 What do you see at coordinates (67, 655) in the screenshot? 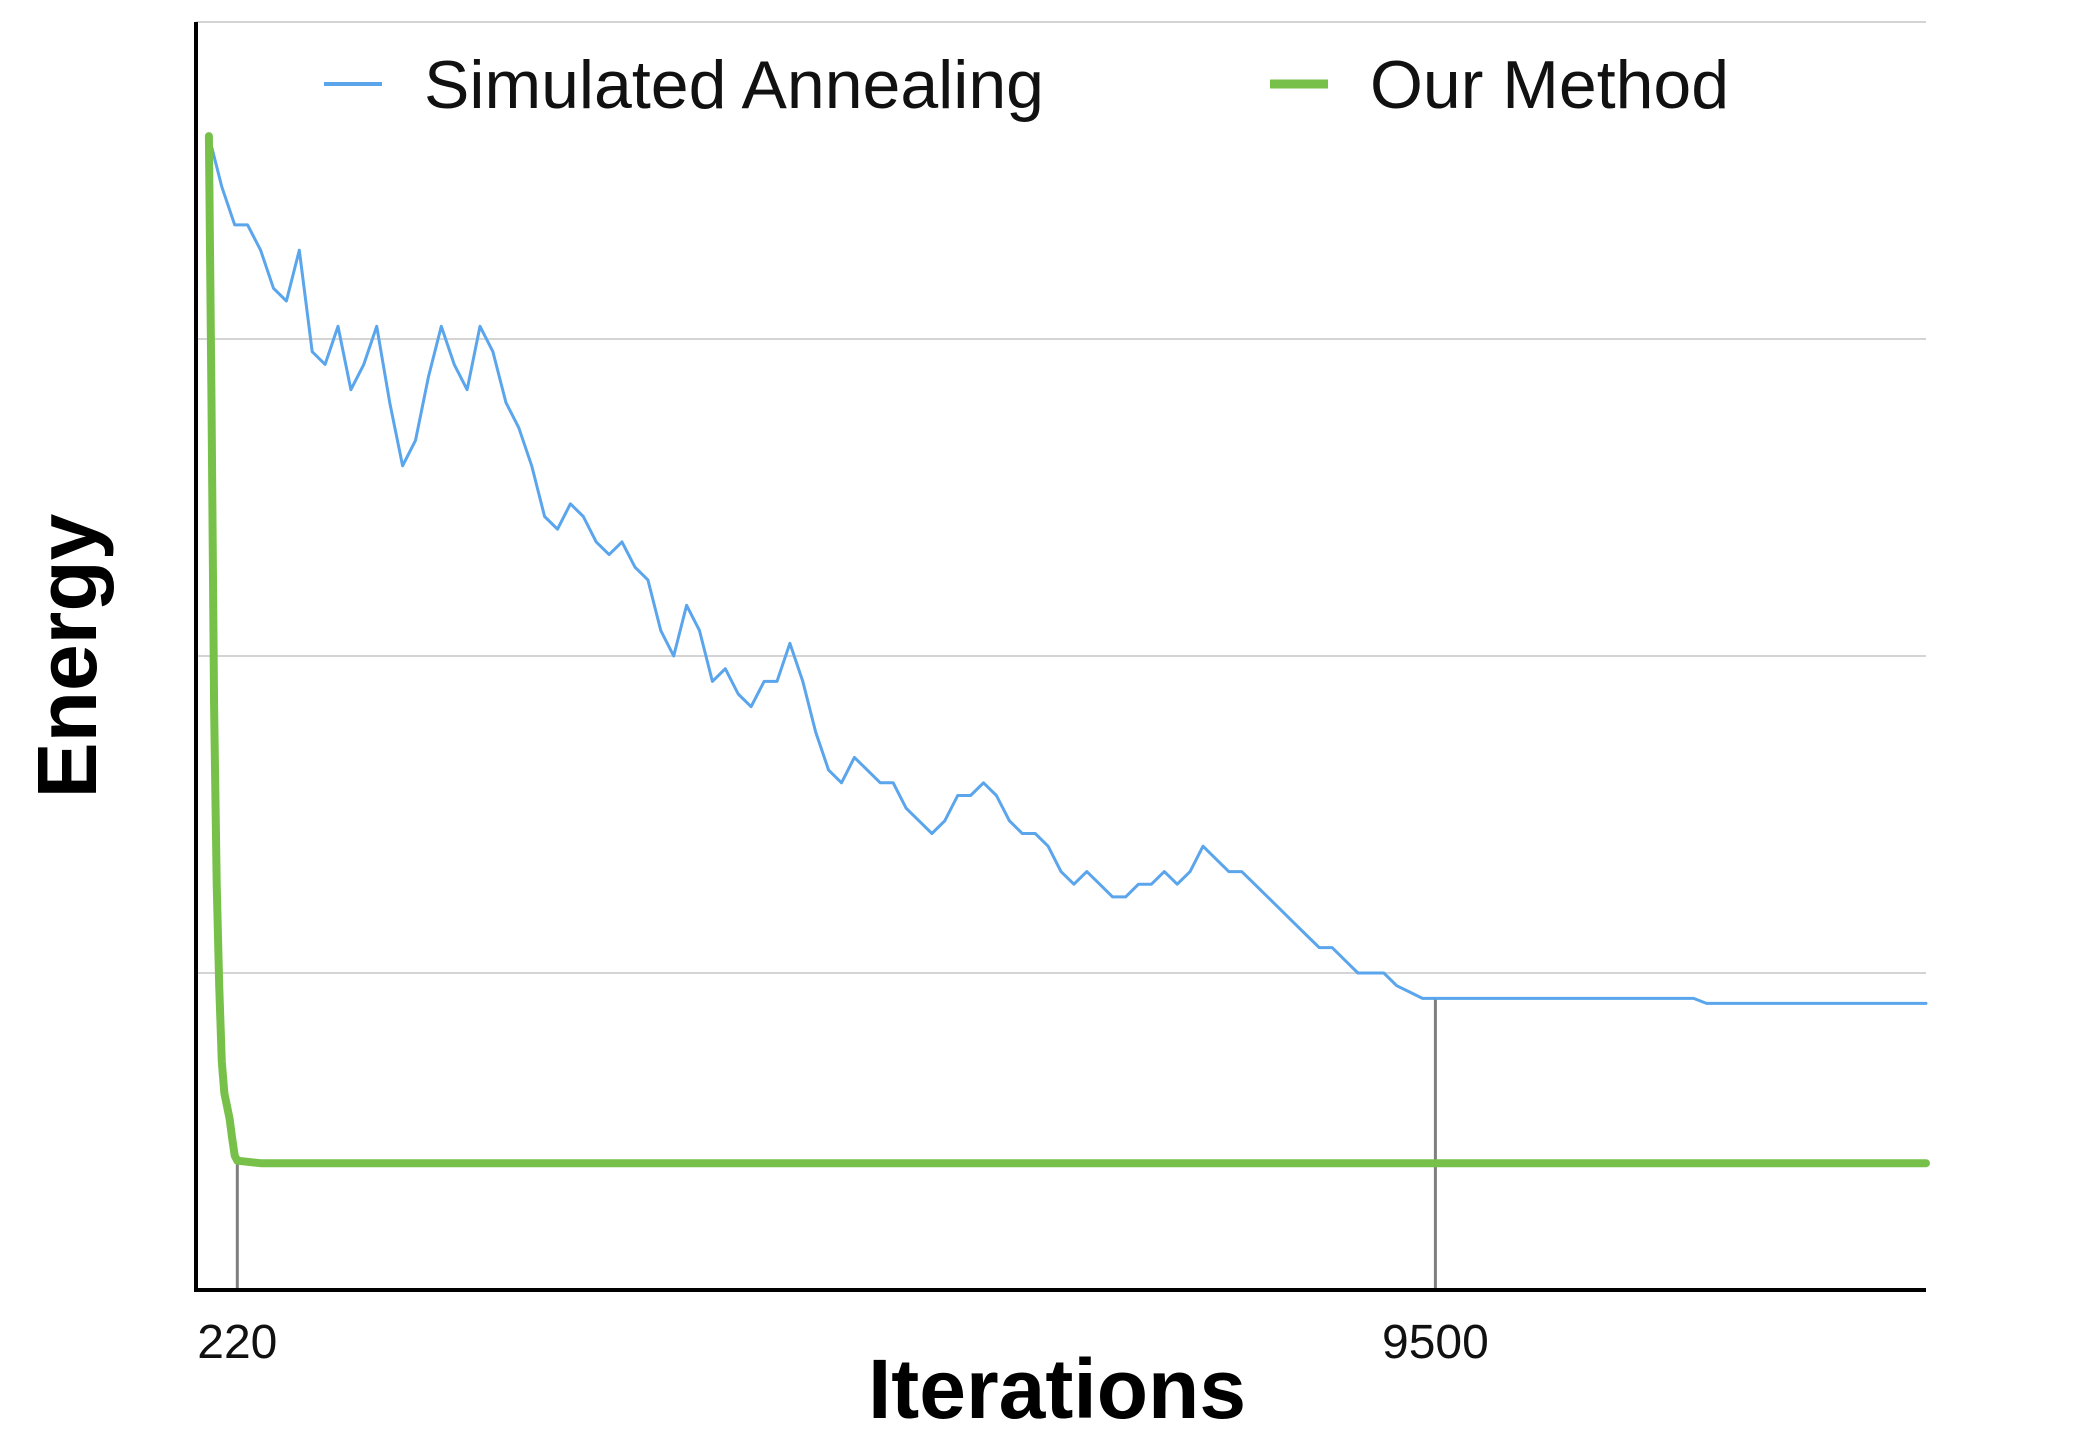
I see `y-axis-title: Energy` at bounding box center [67, 655].